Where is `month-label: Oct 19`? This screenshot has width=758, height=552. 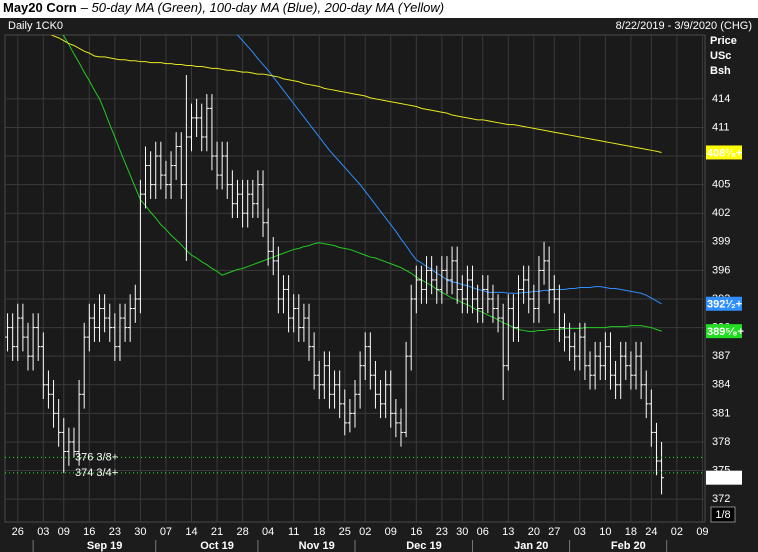
month-label: Oct 19 is located at coordinates (217, 546).